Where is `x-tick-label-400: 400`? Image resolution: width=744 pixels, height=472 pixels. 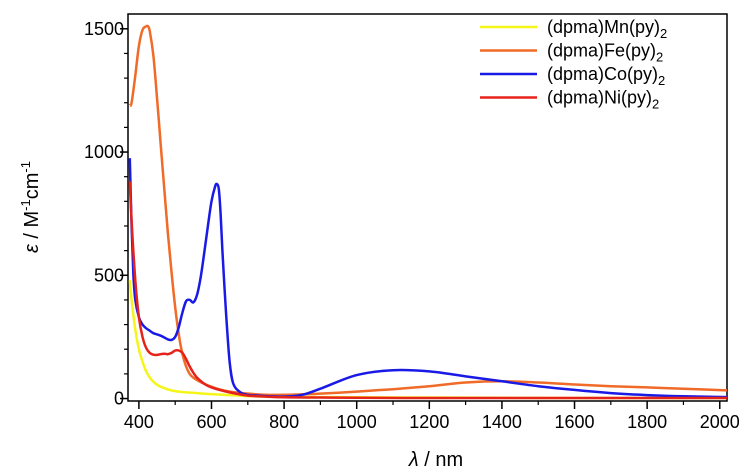 x-tick-label-400: 400 is located at coordinates (139, 422).